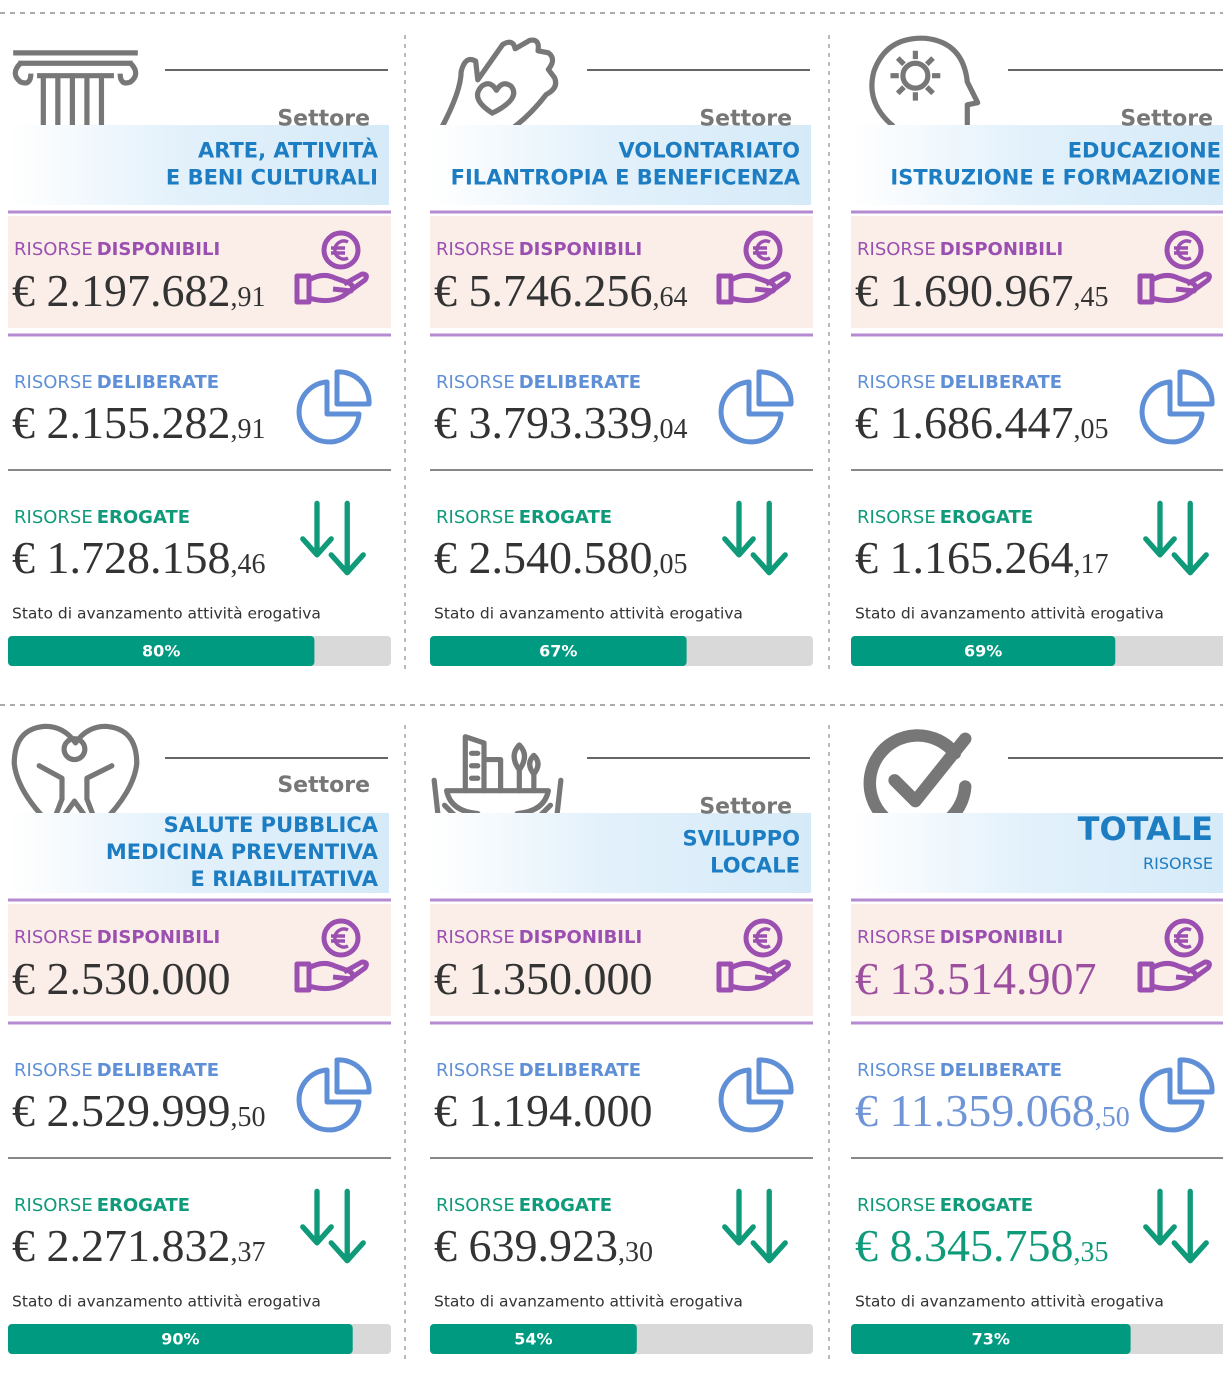 This screenshot has width=1223, height=1373. I want to click on progress-label: 69%, so click(983, 651).